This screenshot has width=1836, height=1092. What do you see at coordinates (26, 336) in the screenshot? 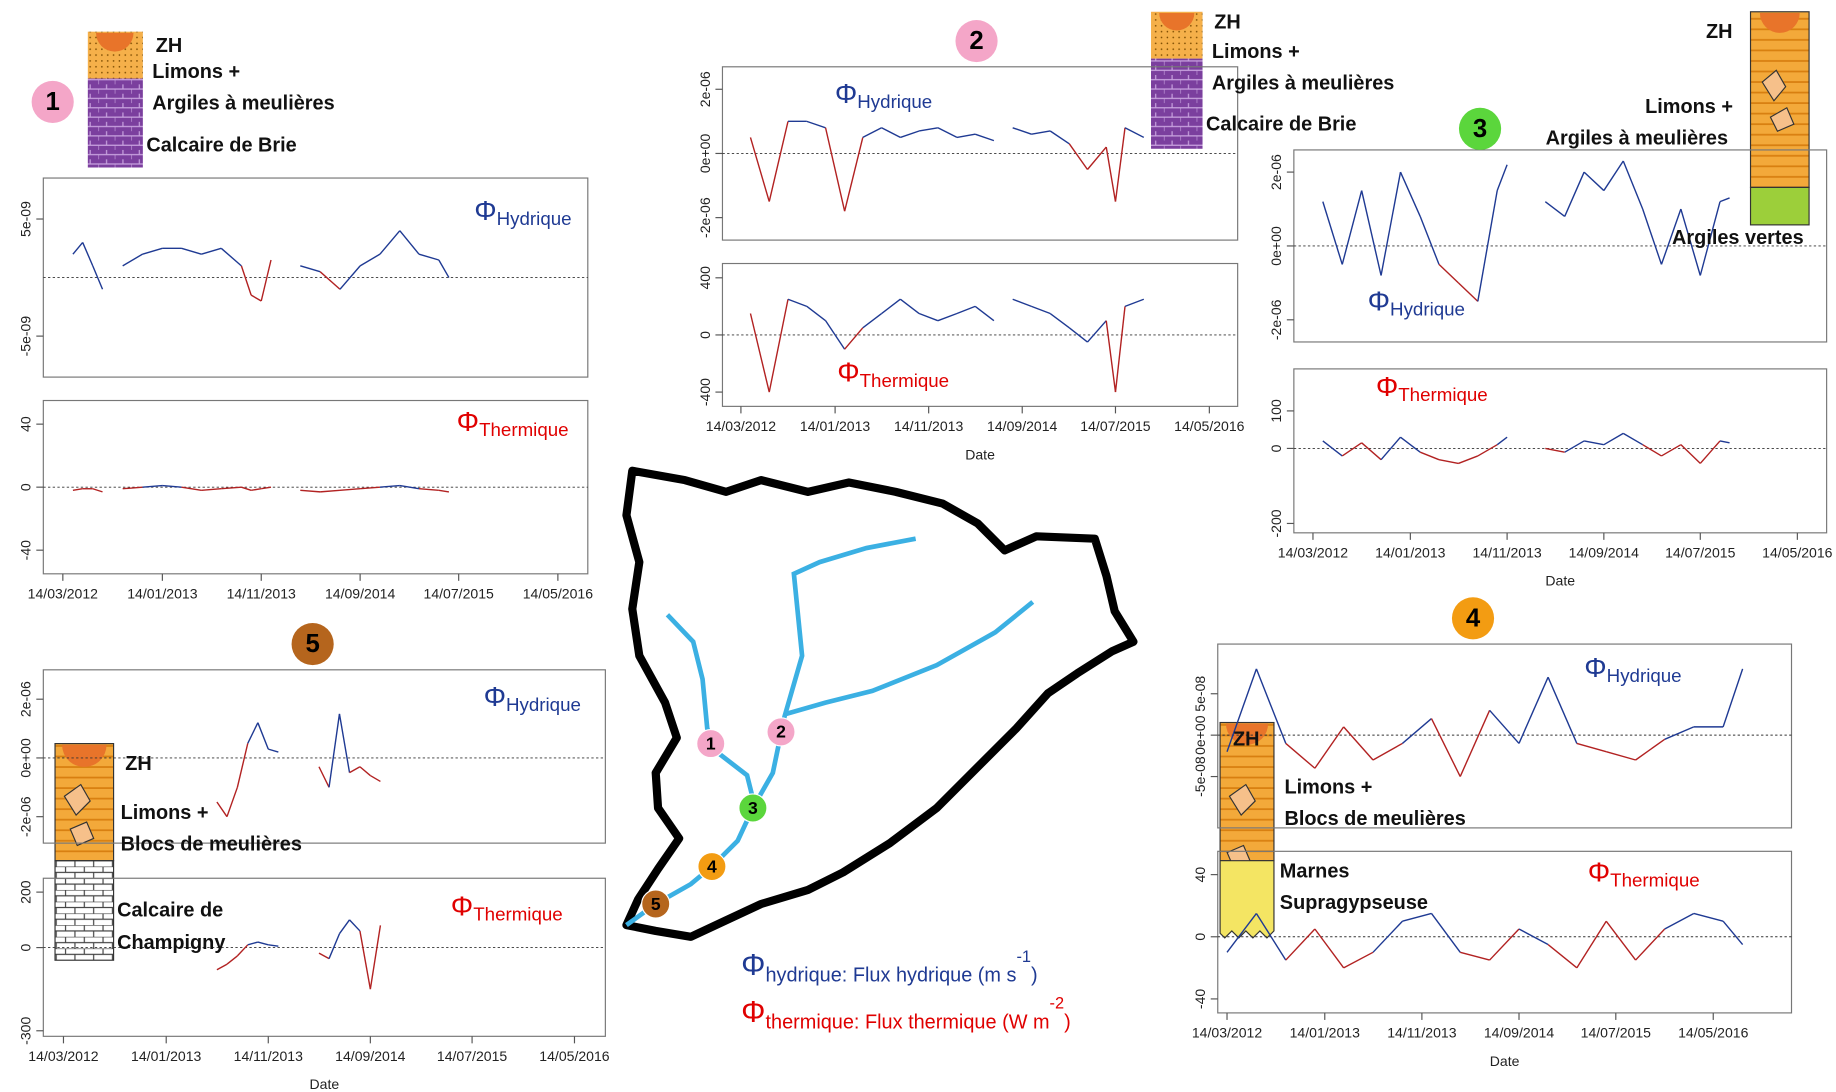
I see `y-tick-label: -5e-09` at bounding box center [26, 336].